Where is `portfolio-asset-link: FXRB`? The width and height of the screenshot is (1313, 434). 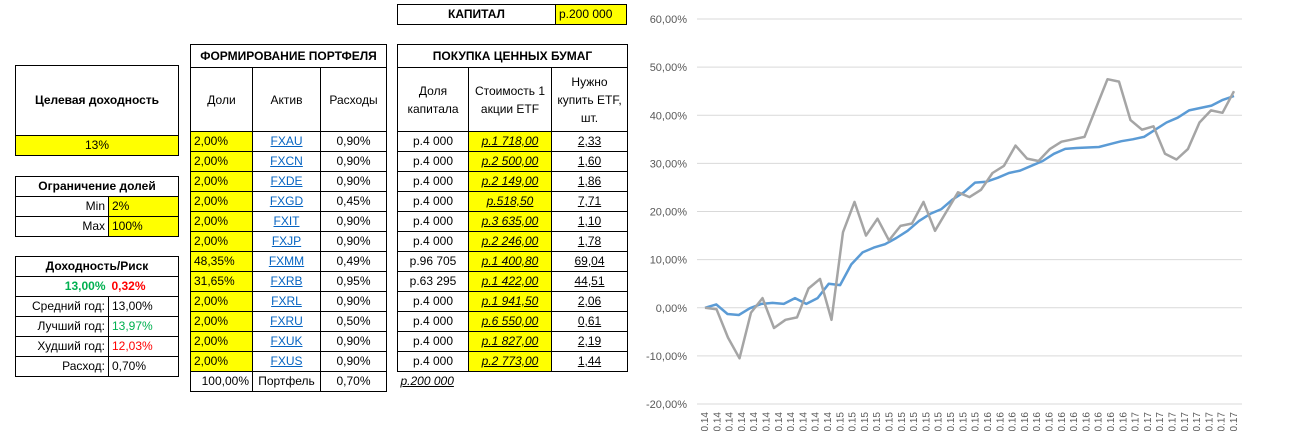 portfolio-asset-link: FXRB is located at coordinates (286, 281).